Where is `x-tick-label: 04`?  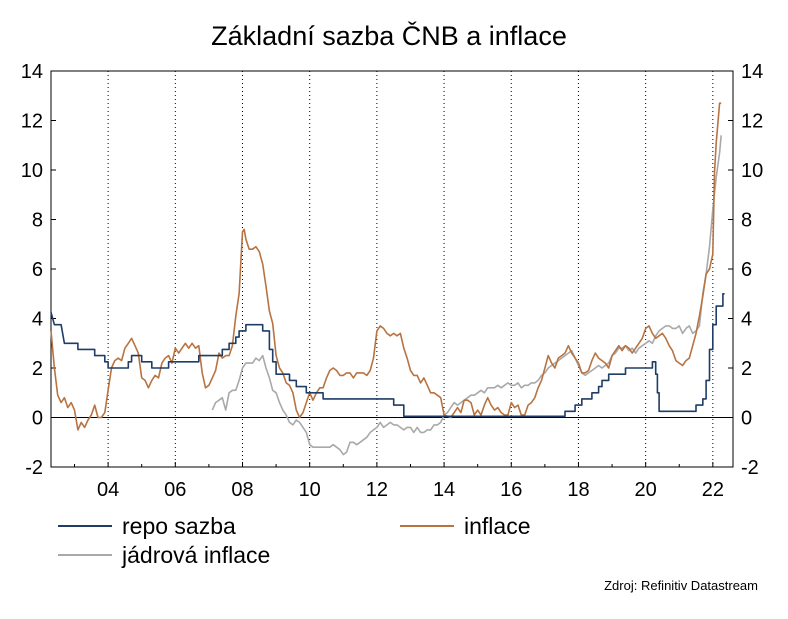 x-tick-label: 04 is located at coordinates (108, 490).